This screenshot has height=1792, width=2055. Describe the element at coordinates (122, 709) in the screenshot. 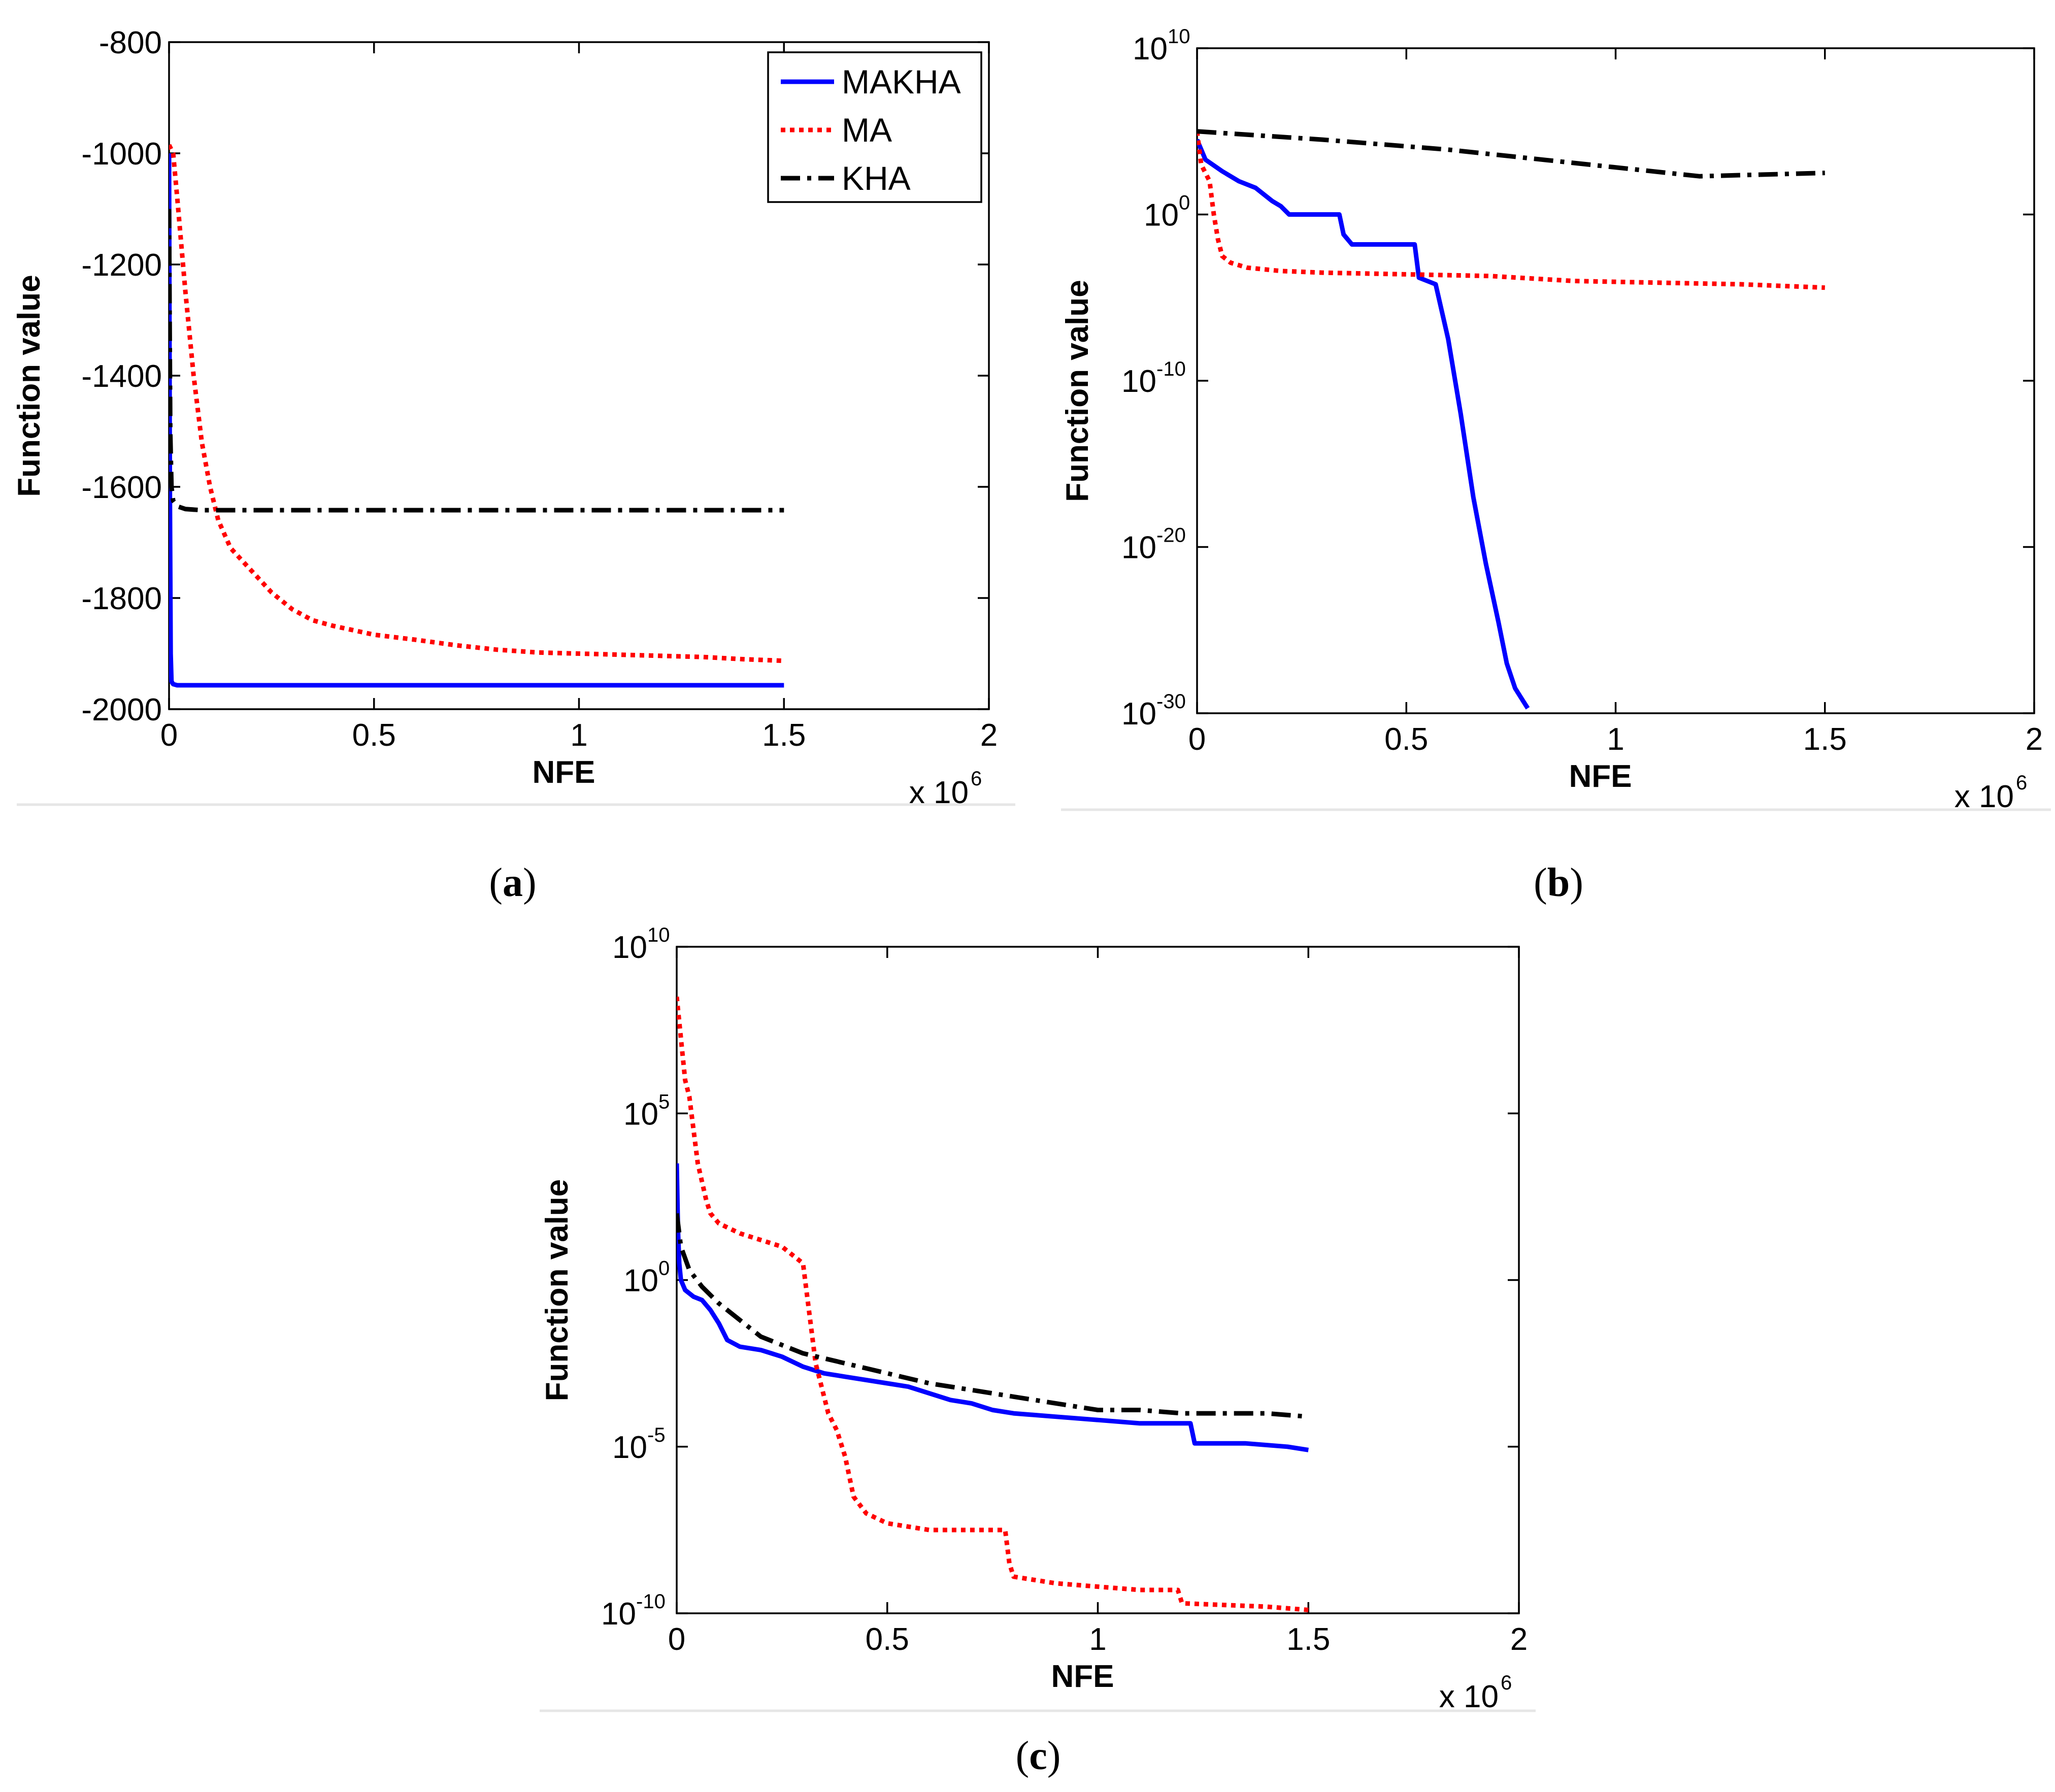

I see `y-tick-label: -2000` at that location.